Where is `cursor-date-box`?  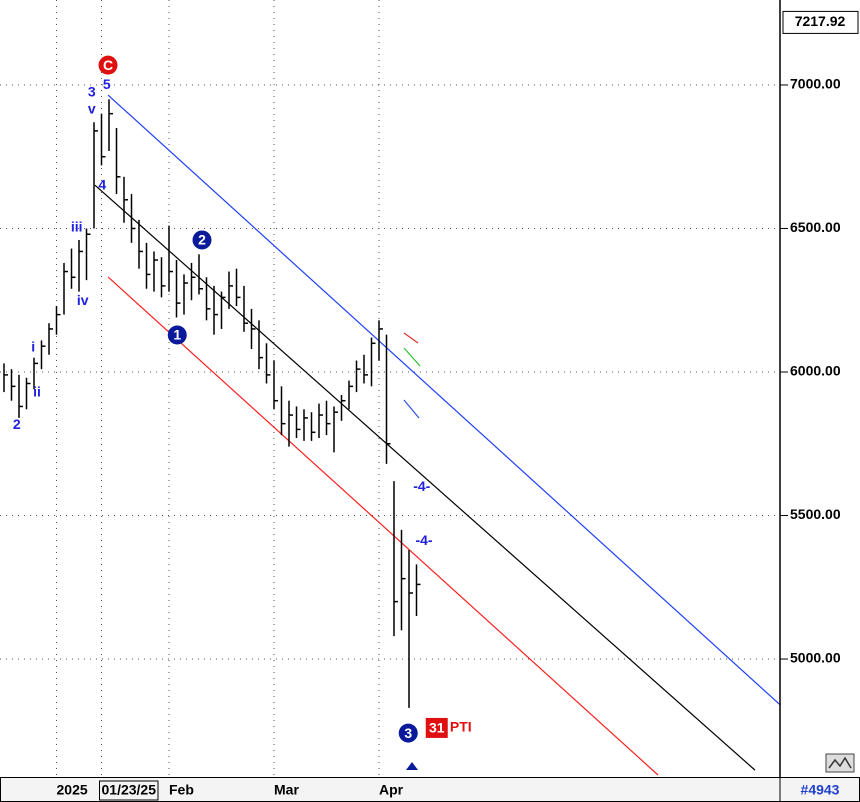 cursor-date-box is located at coordinates (129, 790).